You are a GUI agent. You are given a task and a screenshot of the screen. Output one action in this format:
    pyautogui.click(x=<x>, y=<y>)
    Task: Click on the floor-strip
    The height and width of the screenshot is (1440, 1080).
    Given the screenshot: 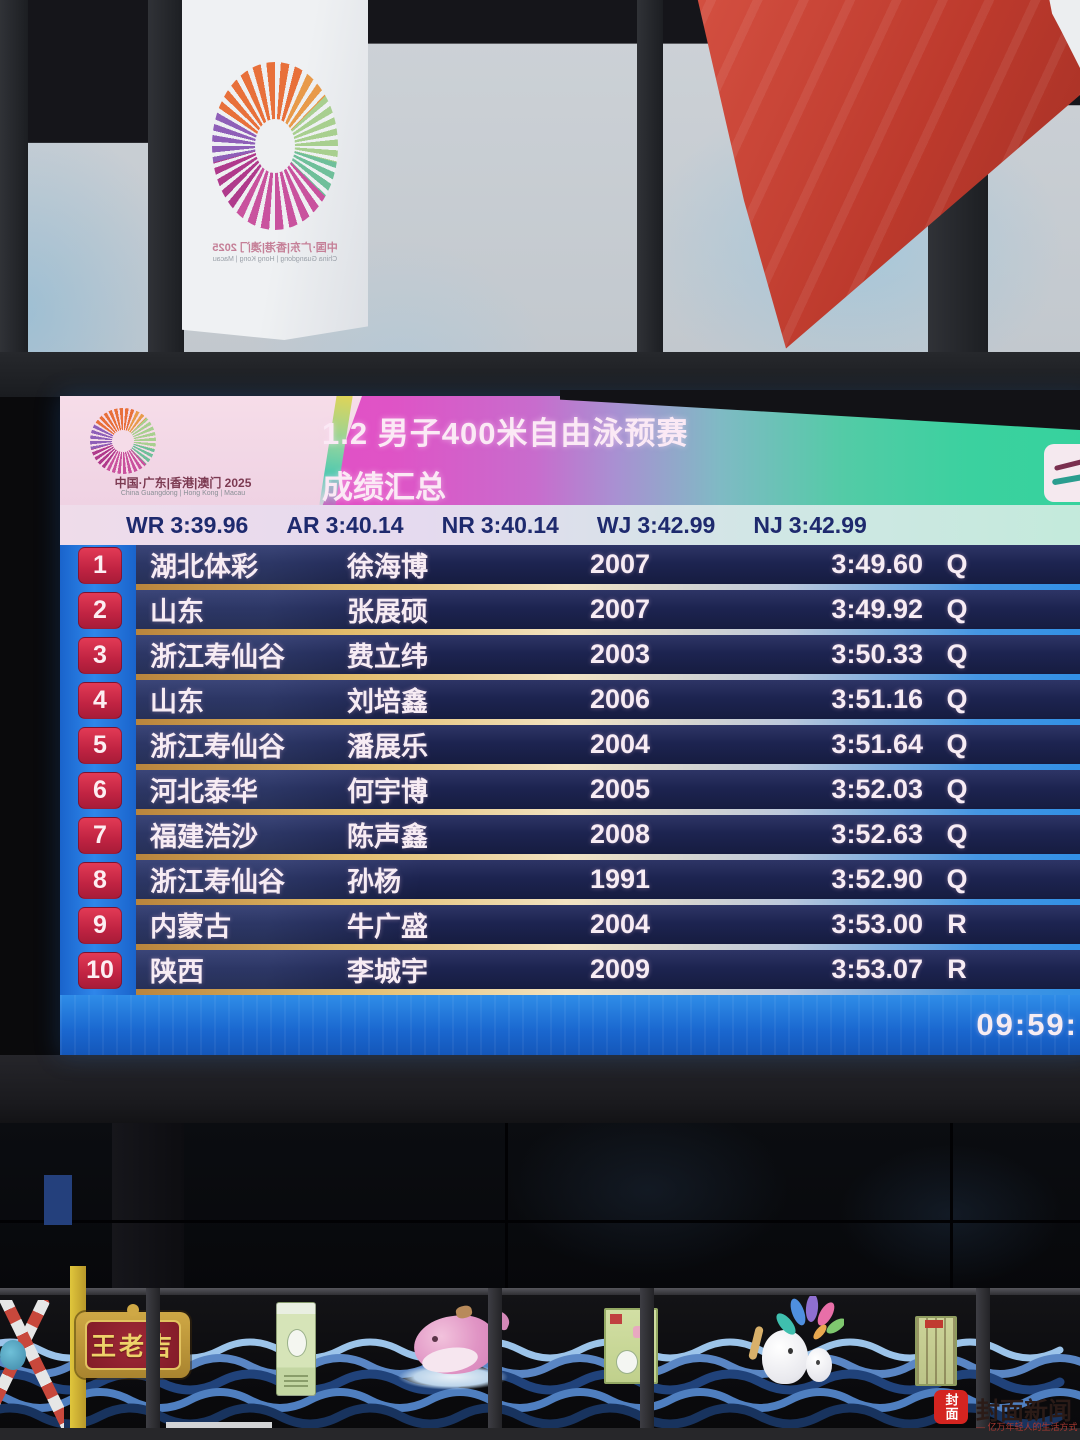 What is the action you would take?
    pyautogui.click(x=540, y=1434)
    